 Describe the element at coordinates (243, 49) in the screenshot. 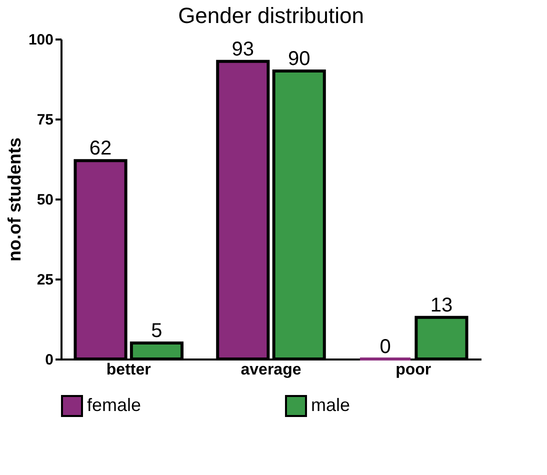

I see `data-label: 93` at that location.